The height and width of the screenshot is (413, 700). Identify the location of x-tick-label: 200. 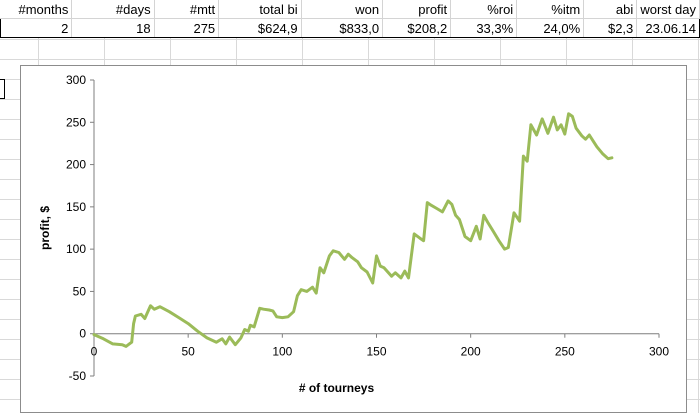
(471, 352).